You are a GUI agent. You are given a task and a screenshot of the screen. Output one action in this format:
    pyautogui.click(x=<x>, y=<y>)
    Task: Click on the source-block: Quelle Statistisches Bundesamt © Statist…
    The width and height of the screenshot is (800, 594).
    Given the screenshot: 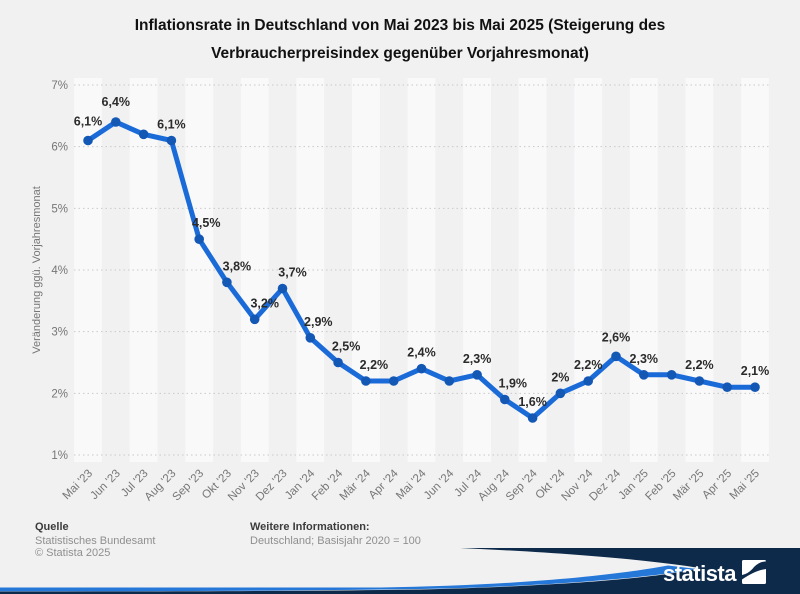 What is the action you would take?
    pyautogui.click(x=95, y=540)
    